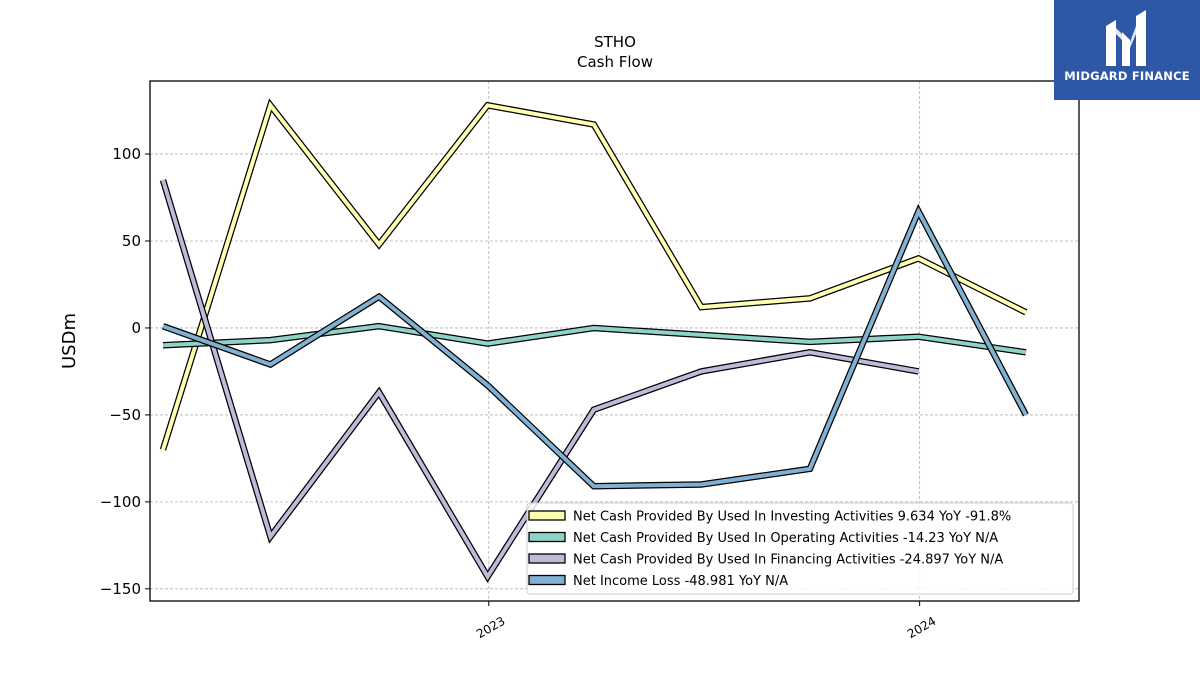 The image size is (1200, 675). What do you see at coordinates (615, 62) in the screenshot?
I see `chart-subtitle: Cash Flow` at bounding box center [615, 62].